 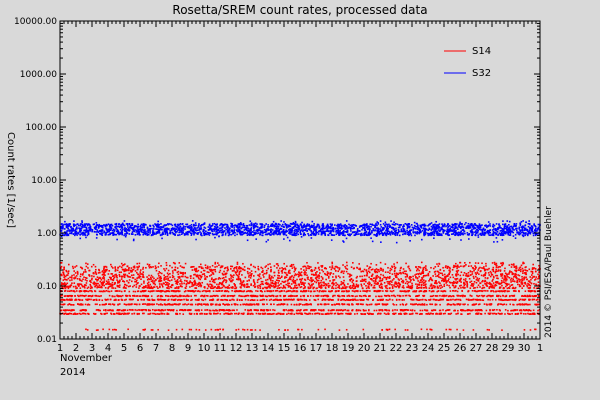 I want to click on point-s14-1964, so click(x=119, y=285).